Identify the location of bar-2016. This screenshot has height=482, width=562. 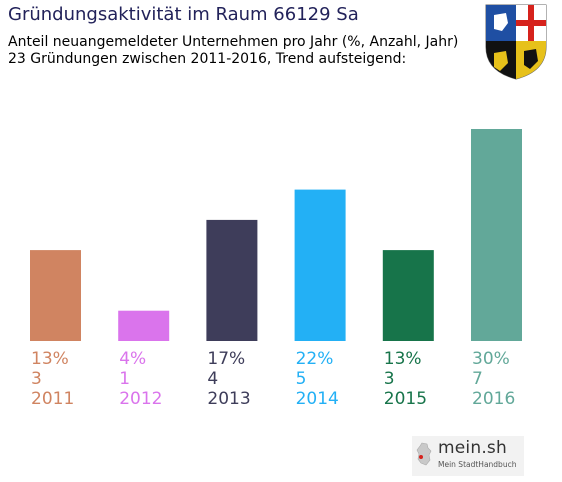
(496, 235).